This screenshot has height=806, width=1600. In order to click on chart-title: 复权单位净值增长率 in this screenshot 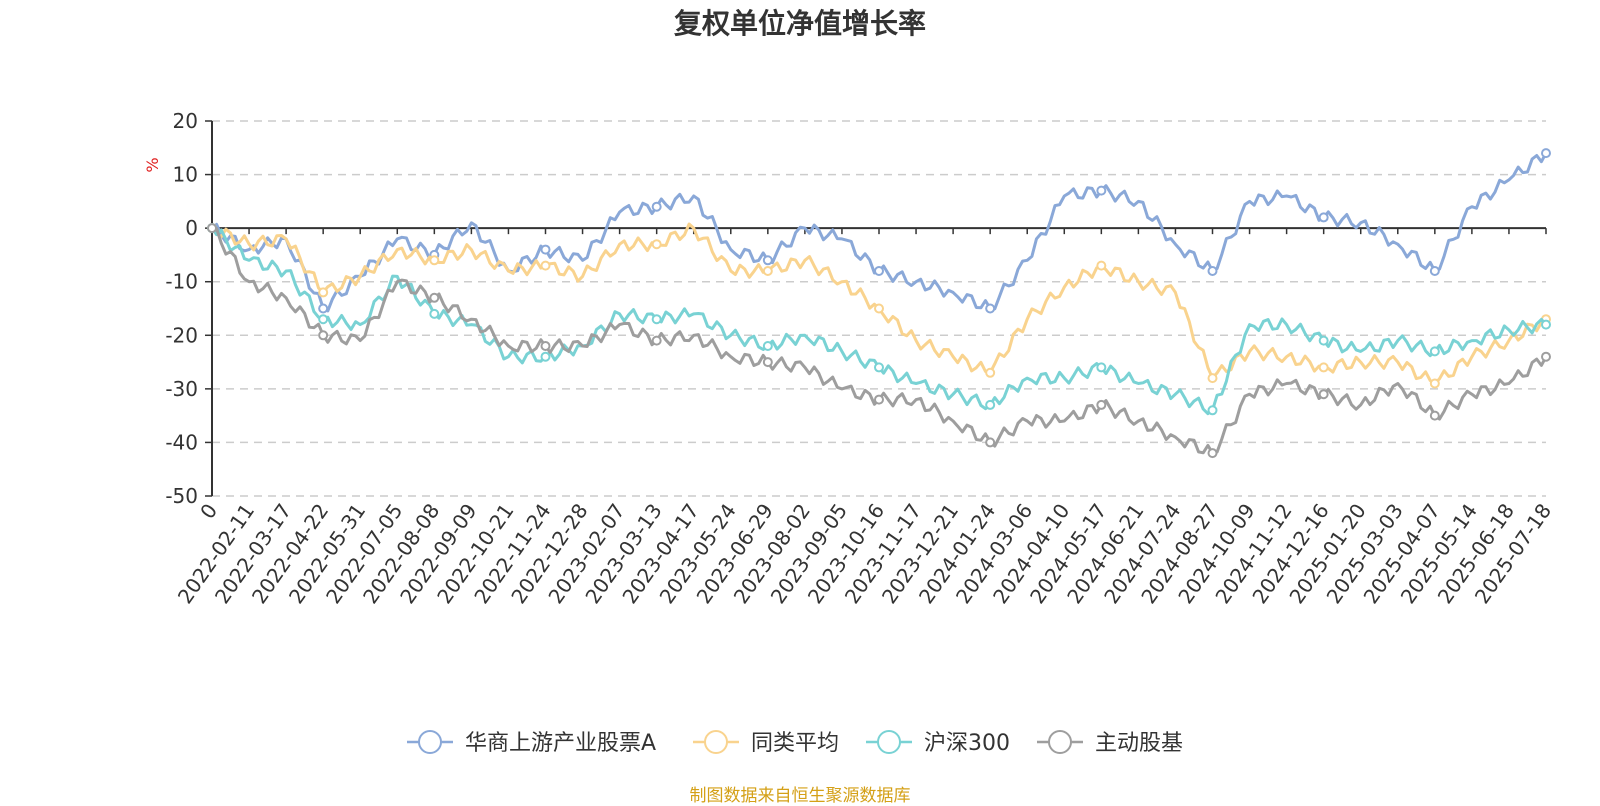, I will do `click(799, 23)`.